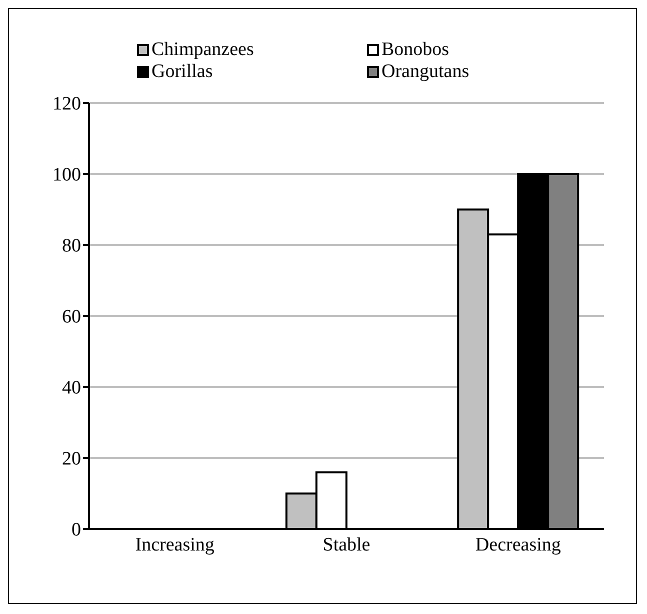 The image size is (647, 614). What do you see at coordinates (416, 50) in the screenshot?
I see `legend-label: Bonobos` at bounding box center [416, 50].